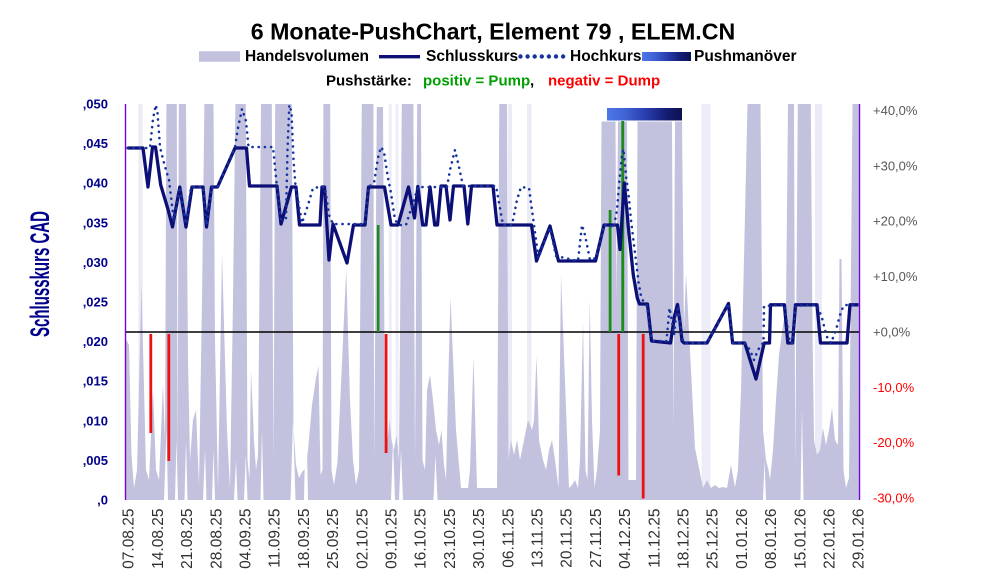  What do you see at coordinates (894, 498) in the screenshot?
I see `svg-text: -30,0%` at bounding box center [894, 498].